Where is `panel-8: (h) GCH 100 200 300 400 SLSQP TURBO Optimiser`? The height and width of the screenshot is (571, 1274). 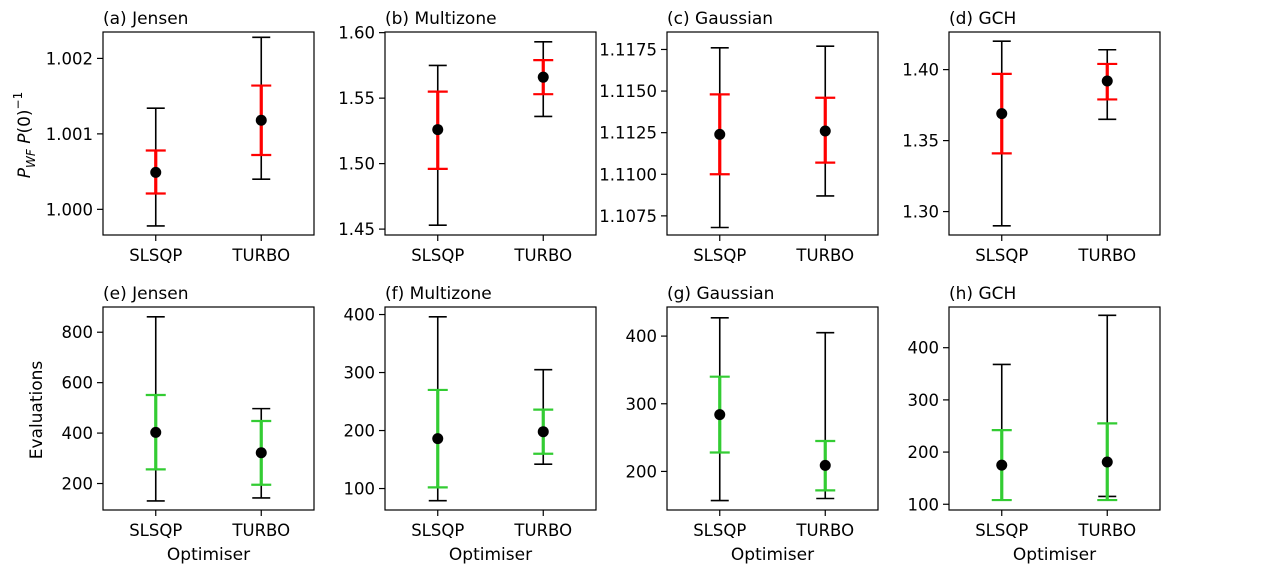
panel-8: (h) GCH 100 200 300 400 SLSQP TURBO Optimiser is located at coordinates (1034, 424).